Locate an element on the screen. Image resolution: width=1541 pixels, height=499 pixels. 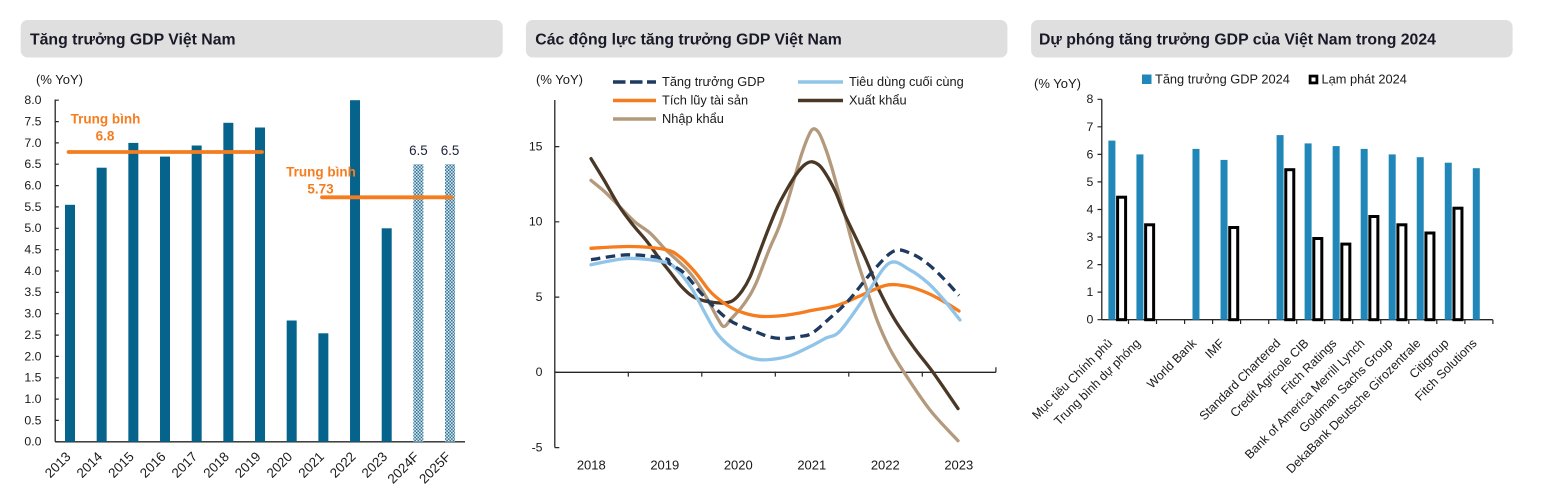
svg-text: 2013 is located at coordinates (58, 465).